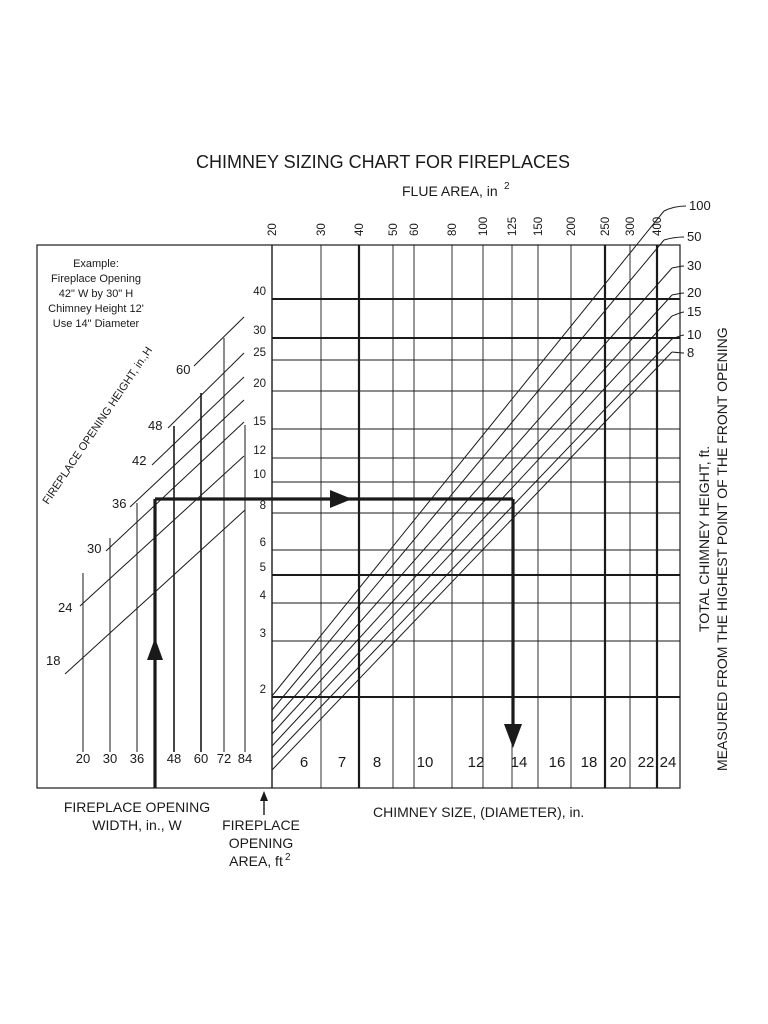  Describe the element at coordinates (137, 758) in the screenshot. I see `opening-width-tick-label: 36` at that location.